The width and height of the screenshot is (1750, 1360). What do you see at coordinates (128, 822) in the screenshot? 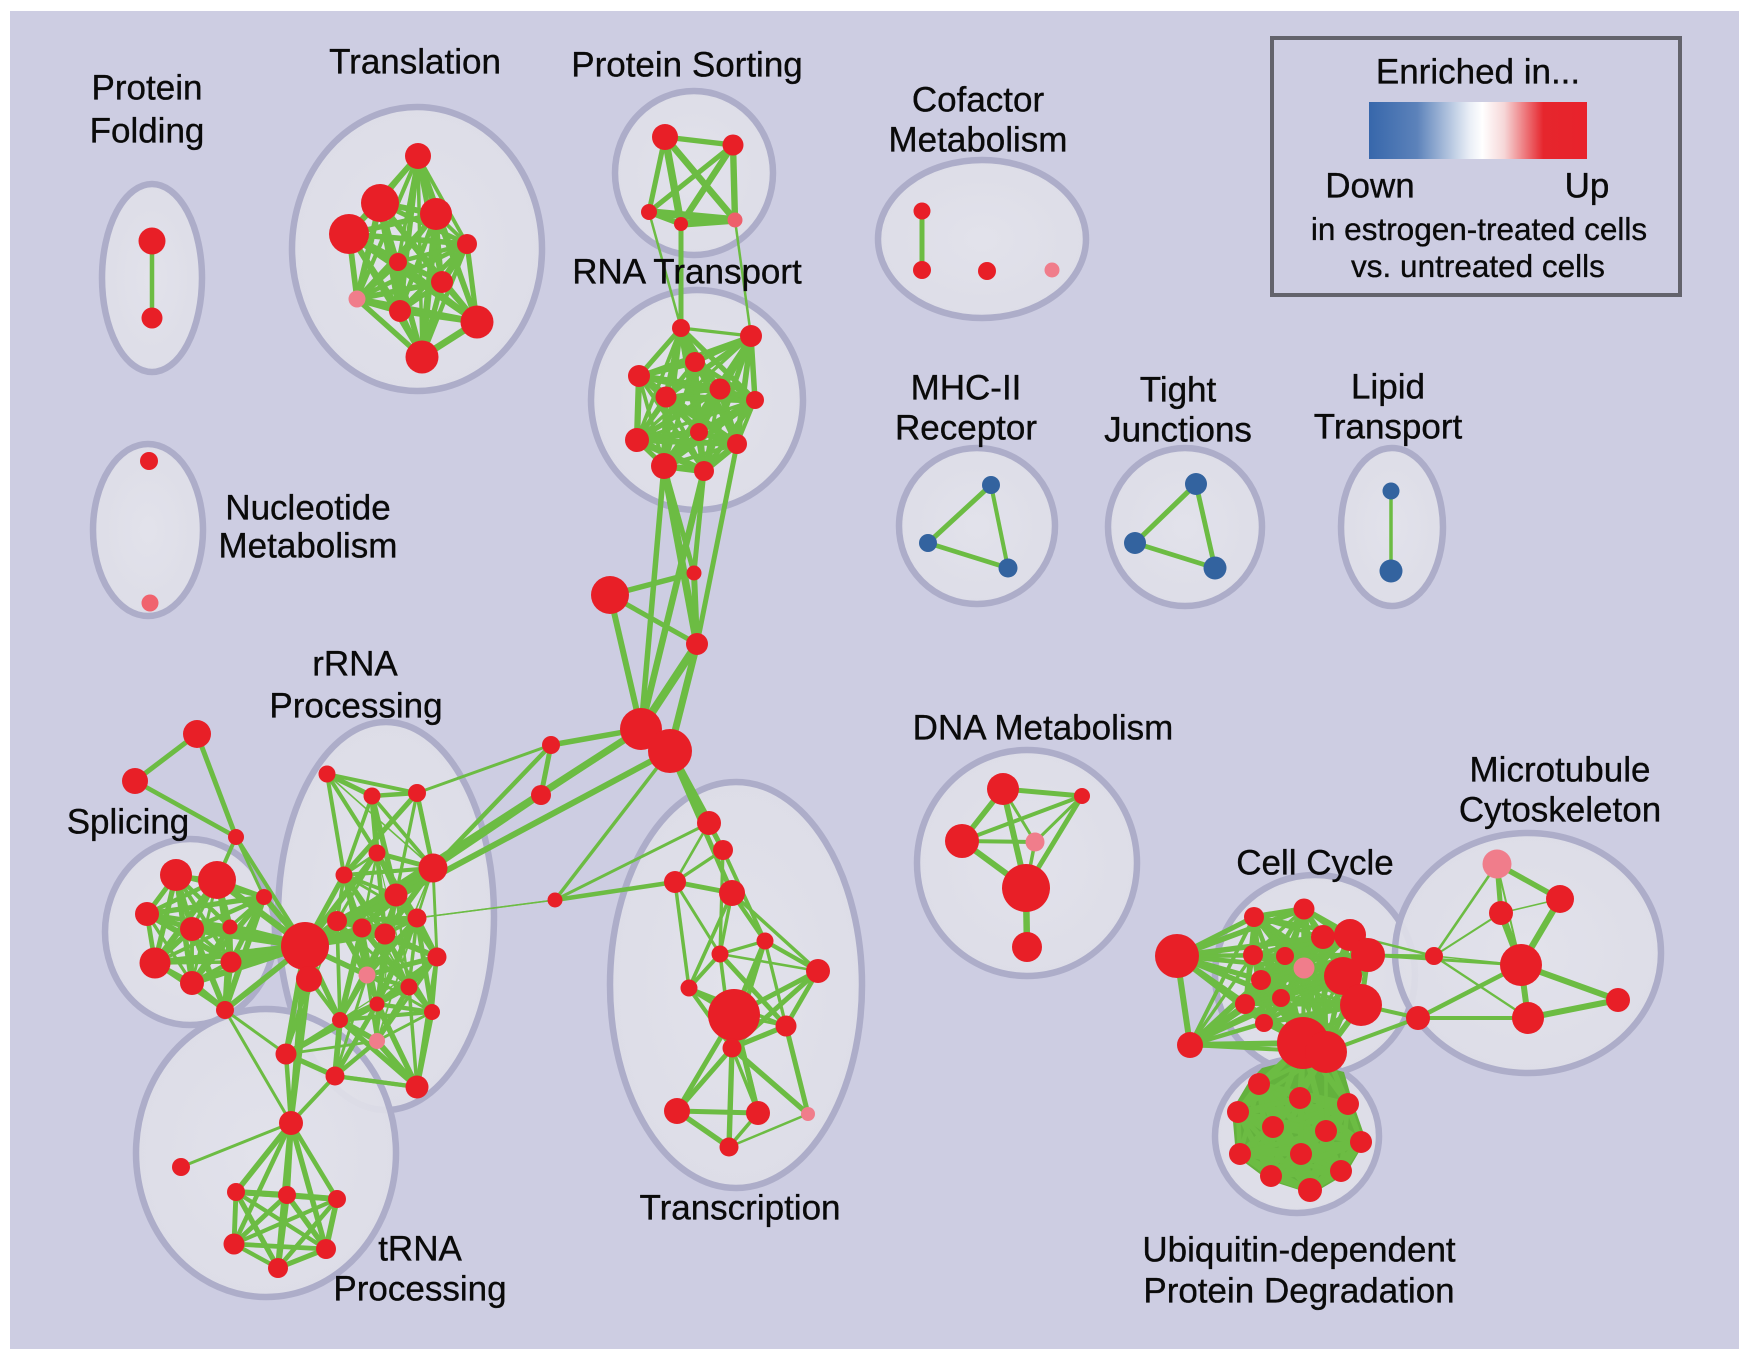
I see `svg-text: Splicing` at bounding box center [128, 822].